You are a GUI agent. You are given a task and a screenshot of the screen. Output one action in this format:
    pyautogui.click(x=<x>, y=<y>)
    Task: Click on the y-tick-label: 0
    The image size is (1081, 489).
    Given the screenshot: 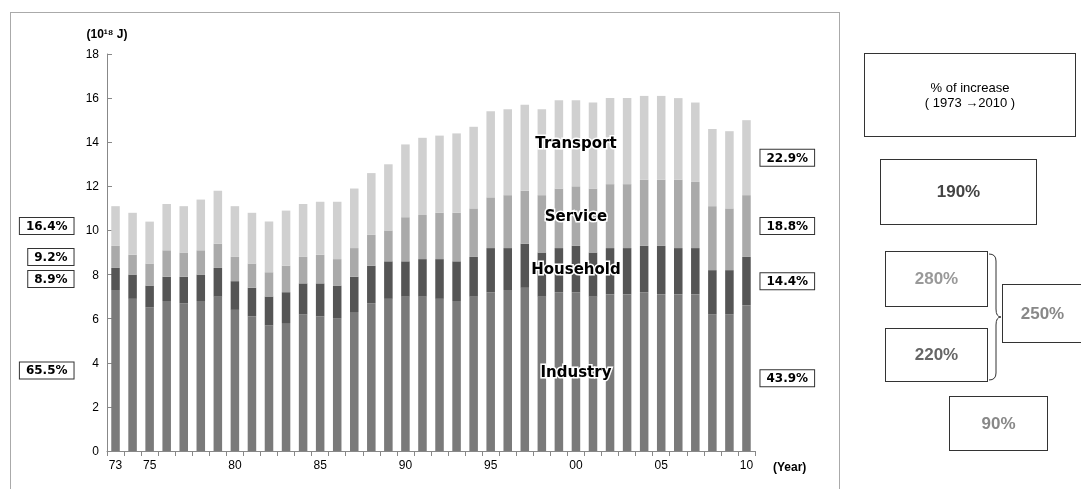 What is the action you would take?
    pyautogui.click(x=96, y=451)
    